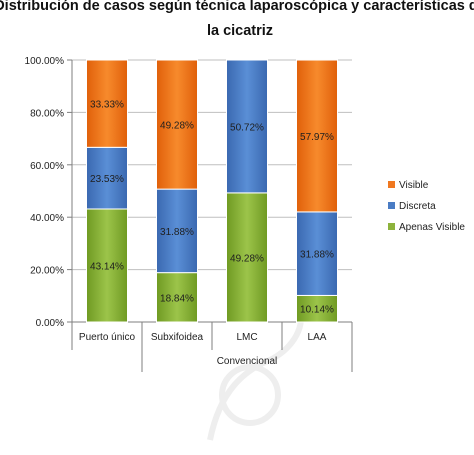 This screenshot has height=455, width=474. I want to click on y-tick-label: 20.00%, so click(47, 271).